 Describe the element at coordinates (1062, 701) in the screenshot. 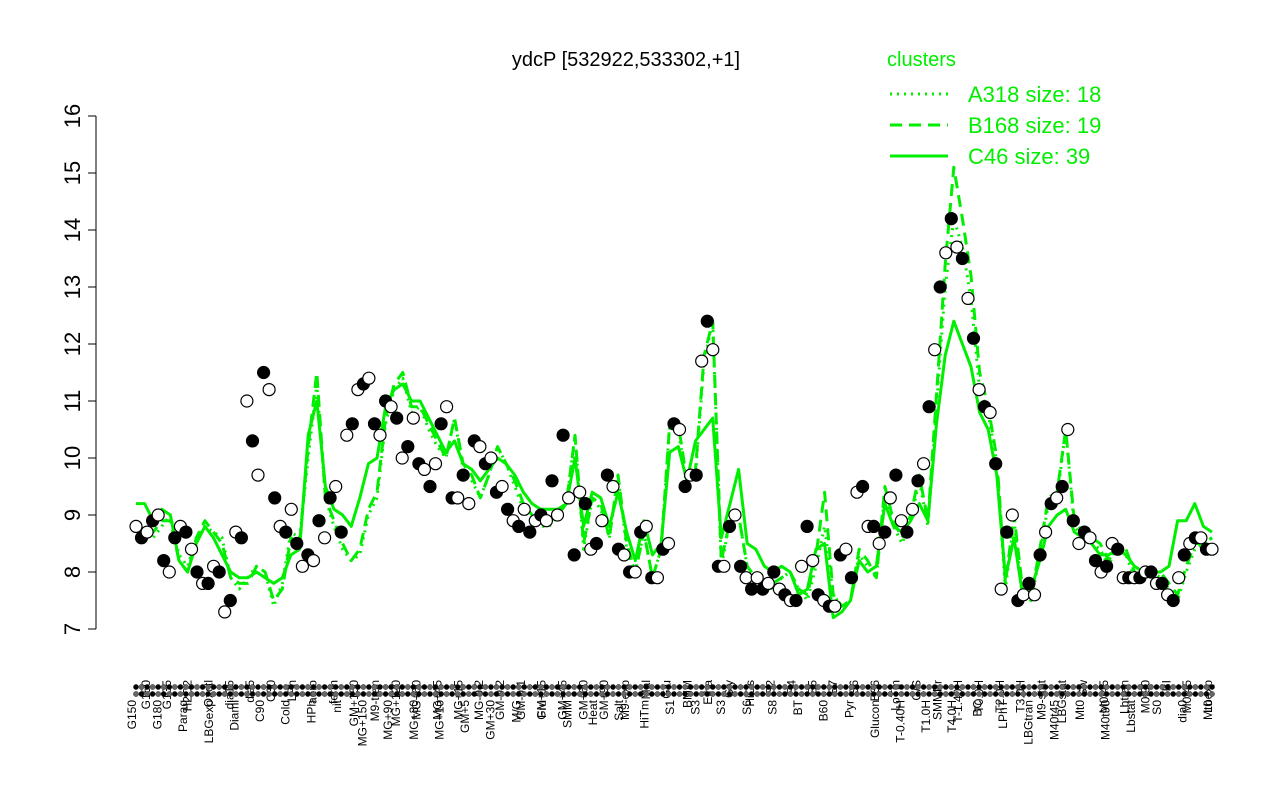

I see `x-tick-label: LBGstat` at that location.